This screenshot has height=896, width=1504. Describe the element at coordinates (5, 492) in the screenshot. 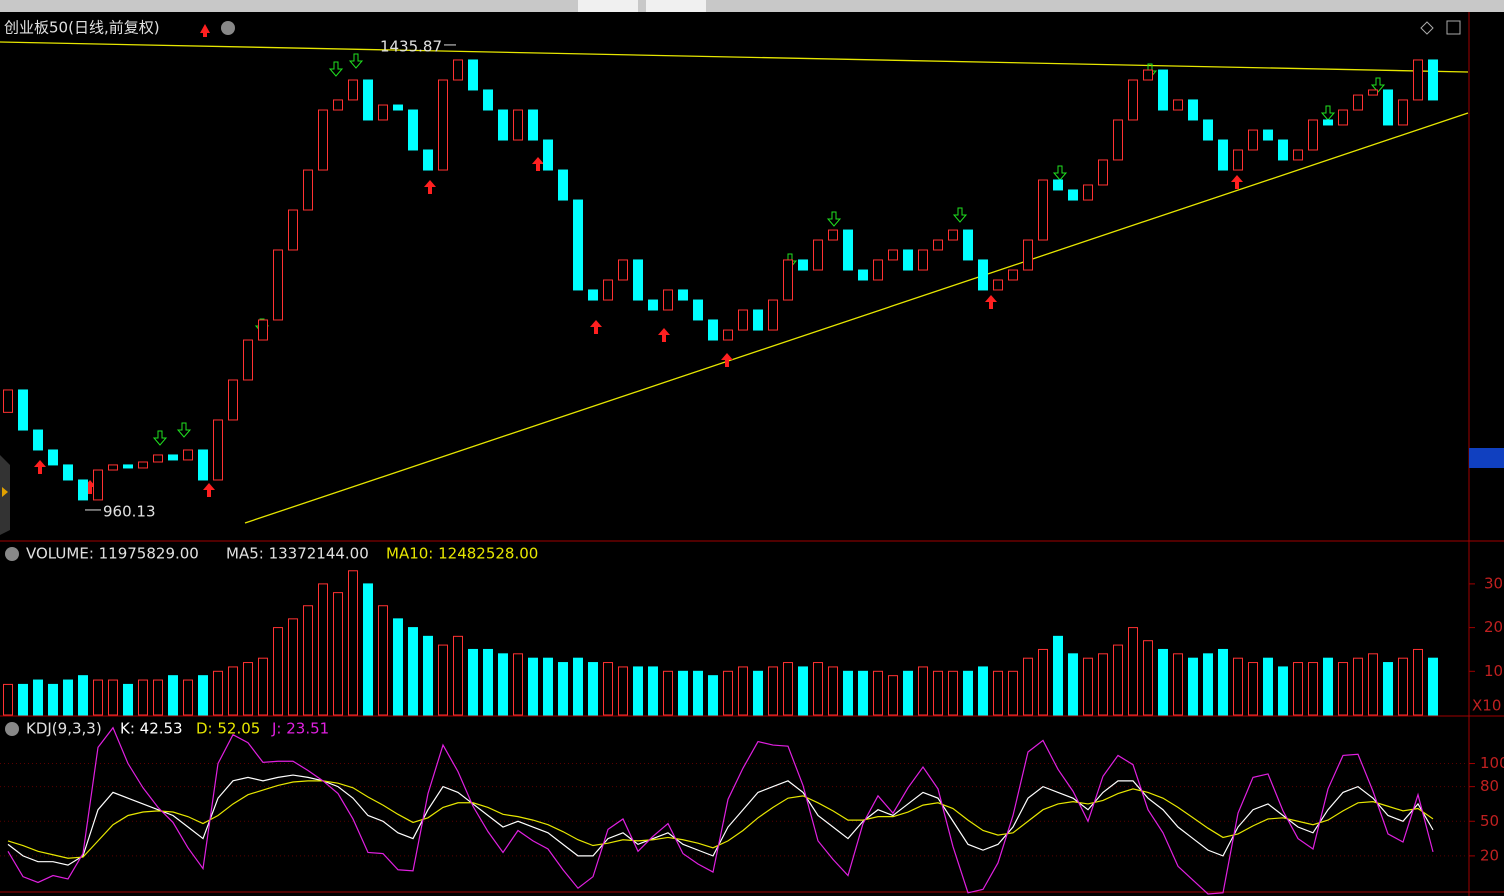

I see `side-handle-arrow` at that location.